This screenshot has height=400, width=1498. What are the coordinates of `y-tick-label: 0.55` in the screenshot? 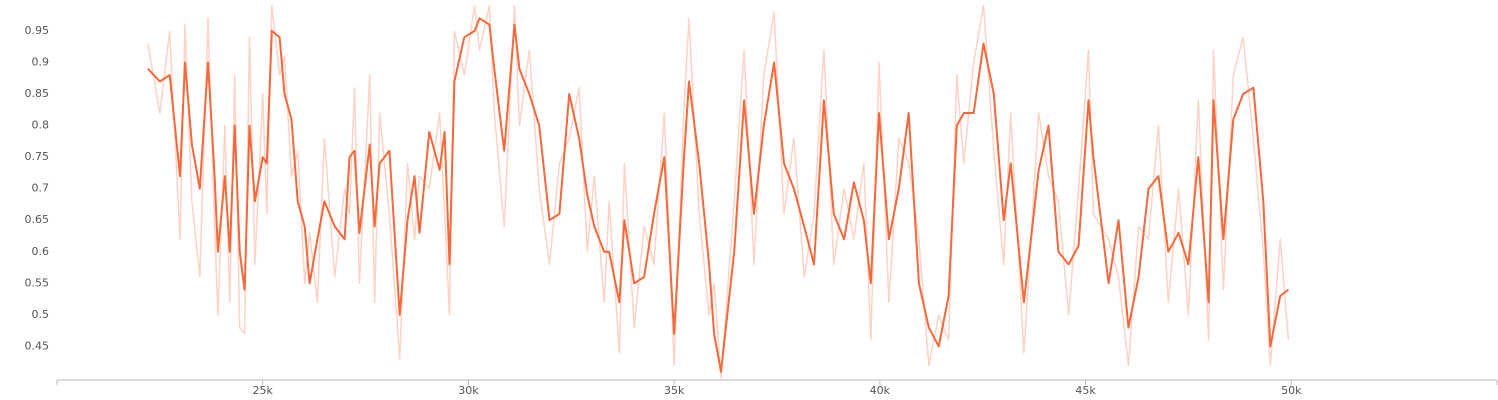 It's located at (37, 282).